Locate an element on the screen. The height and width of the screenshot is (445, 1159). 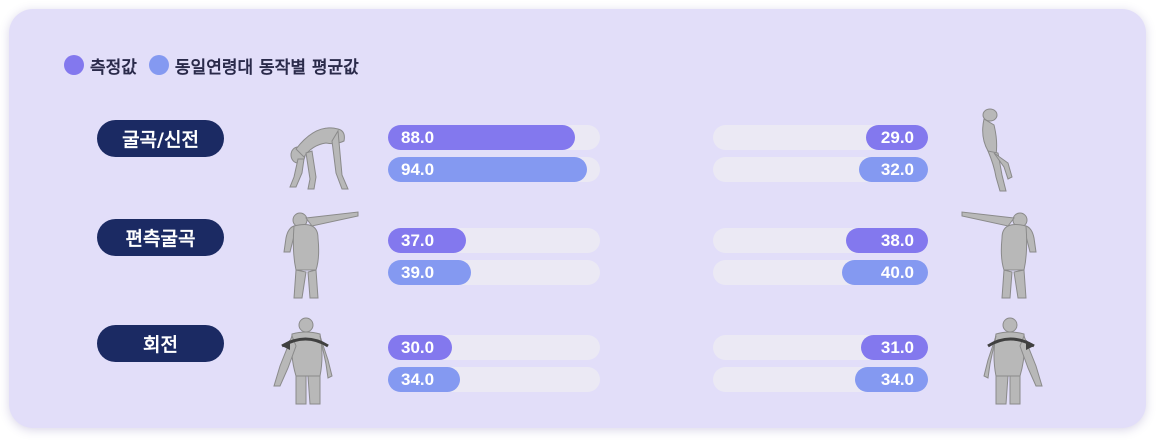
legend-label-measured: 측정값 is located at coordinates (113, 67).